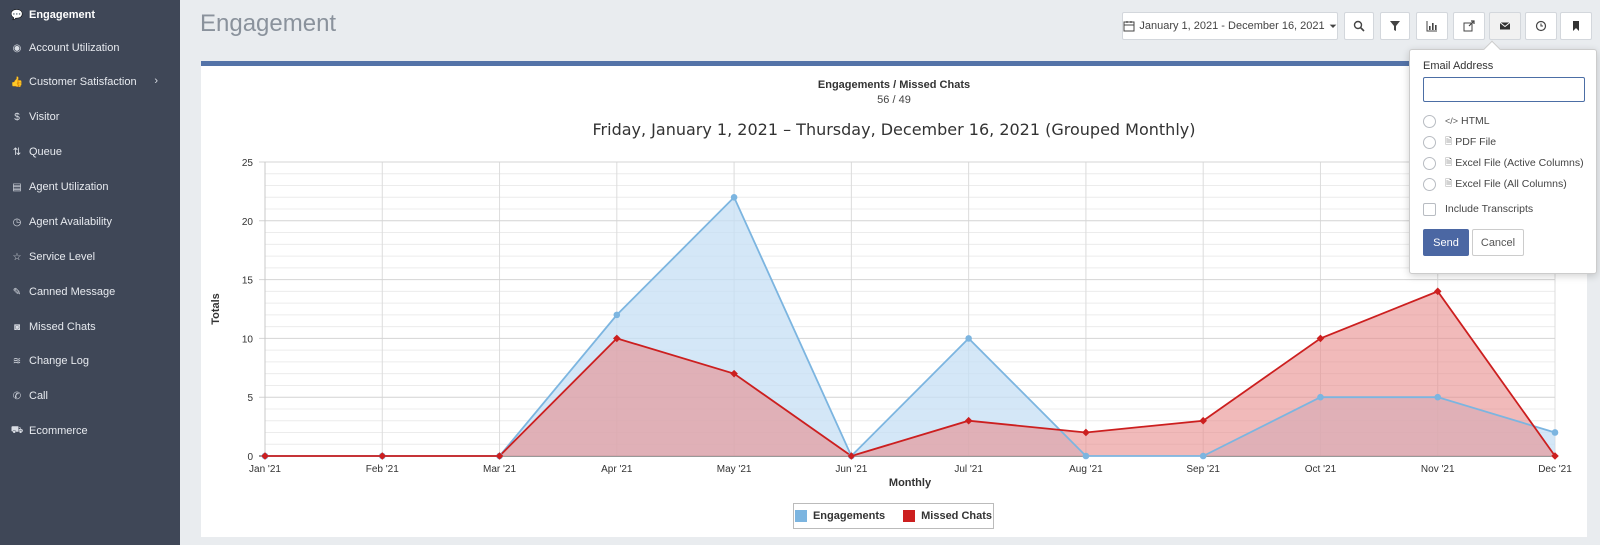 The height and width of the screenshot is (545, 1600). I want to click on legend-label: Missed Chats, so click(957, 516).